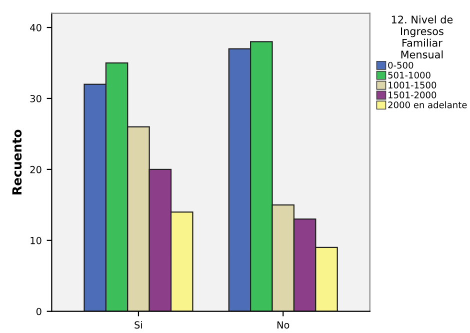  I want to click on legend-label: 0-500, so click(401, 65).